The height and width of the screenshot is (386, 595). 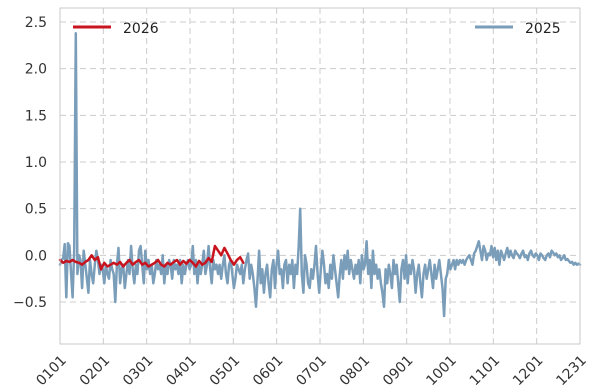 I want to click on x-tick-label: 0401, so click(x=181, y=369).